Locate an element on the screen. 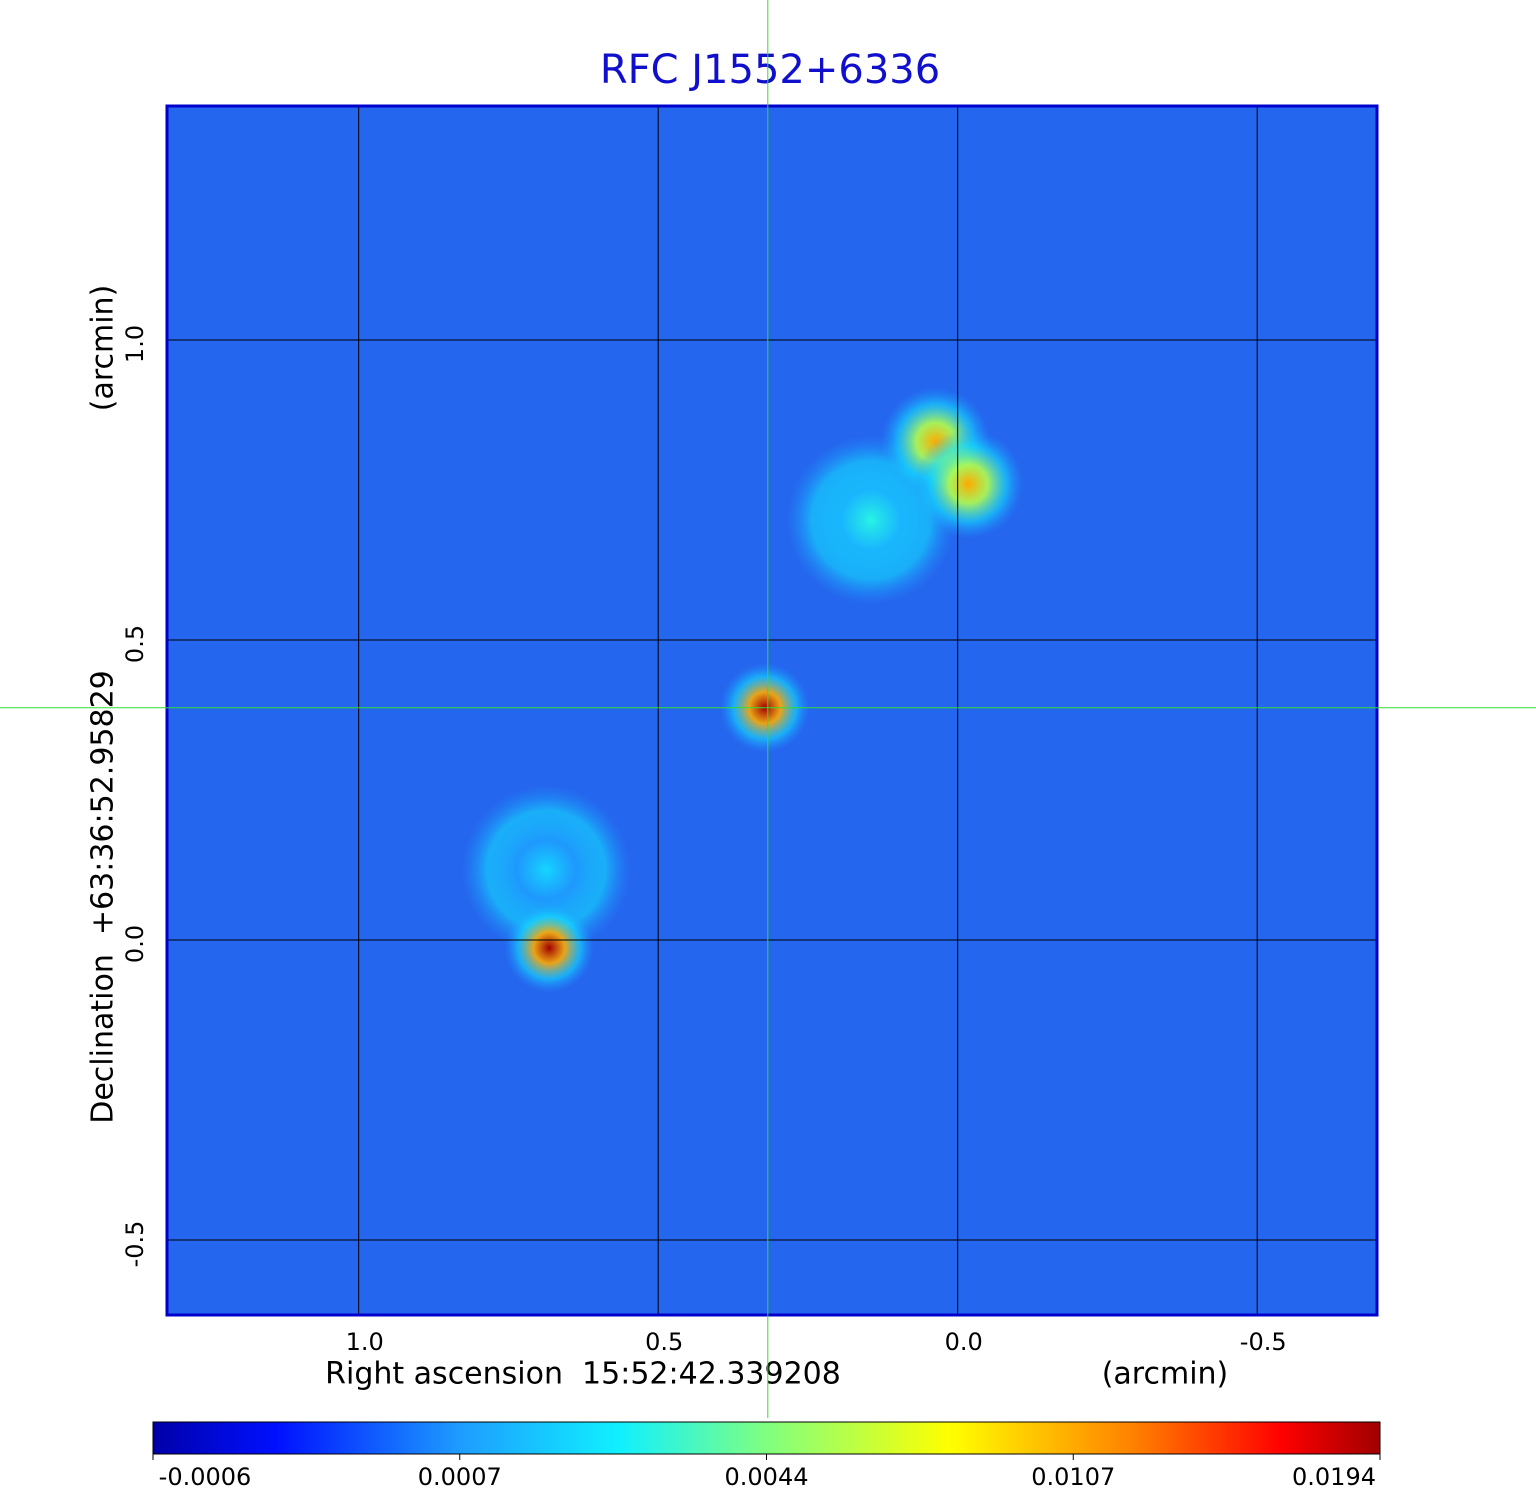 The height and width of the screenshot is (1511, 1536). y-tick-label: 0.5 is located at coordinates (135, 644).